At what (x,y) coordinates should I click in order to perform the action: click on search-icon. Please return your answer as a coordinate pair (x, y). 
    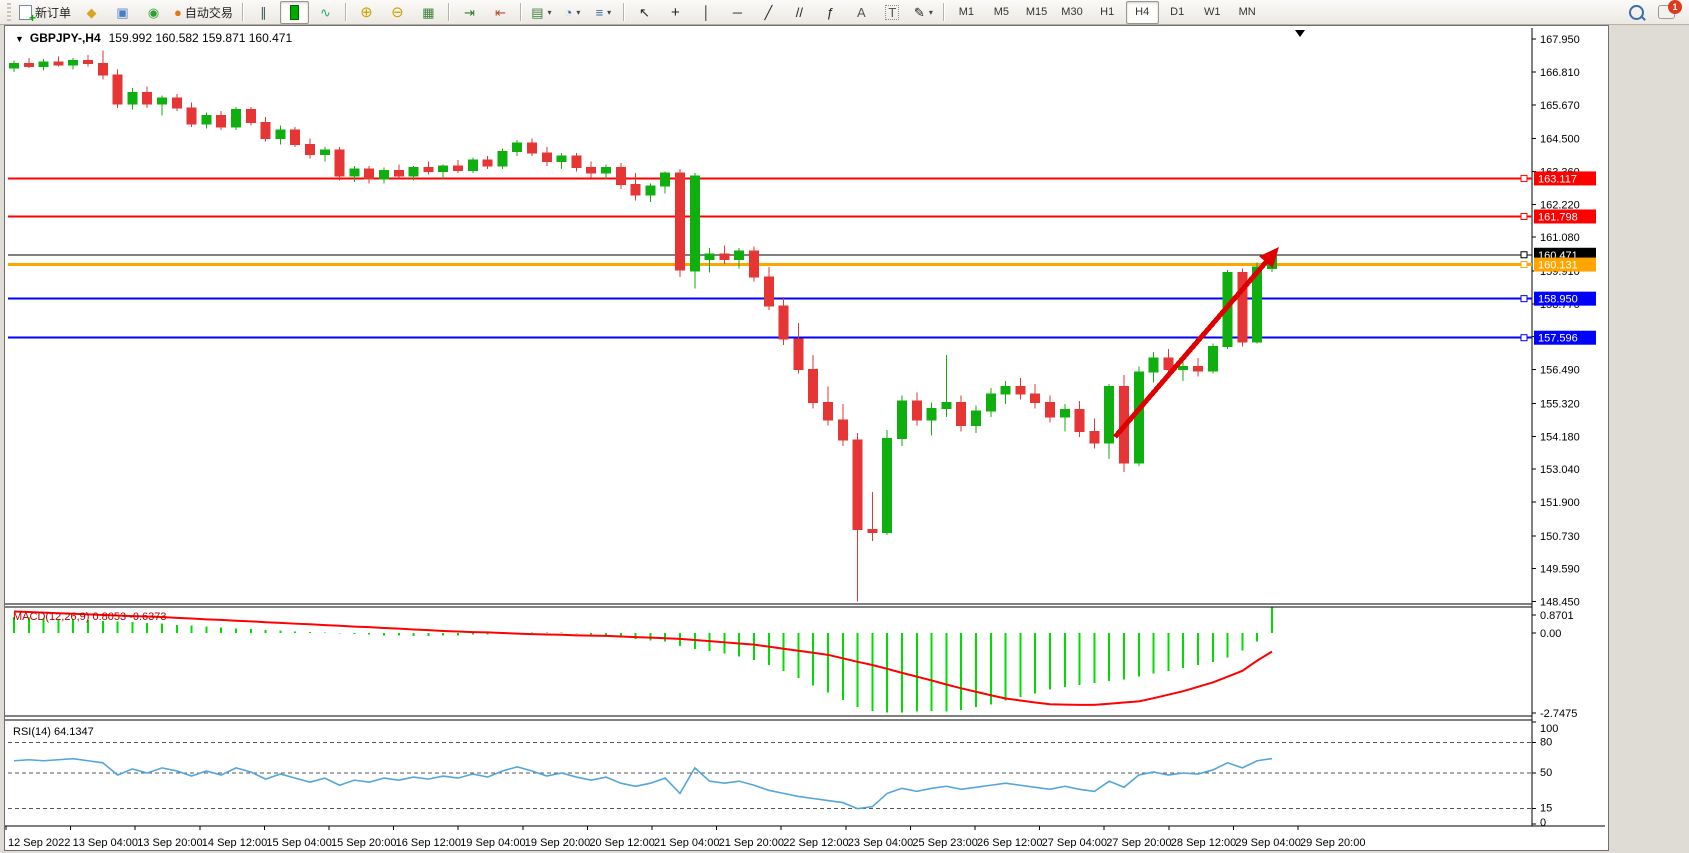
    Looking at the image, I should click on (1636, 12).